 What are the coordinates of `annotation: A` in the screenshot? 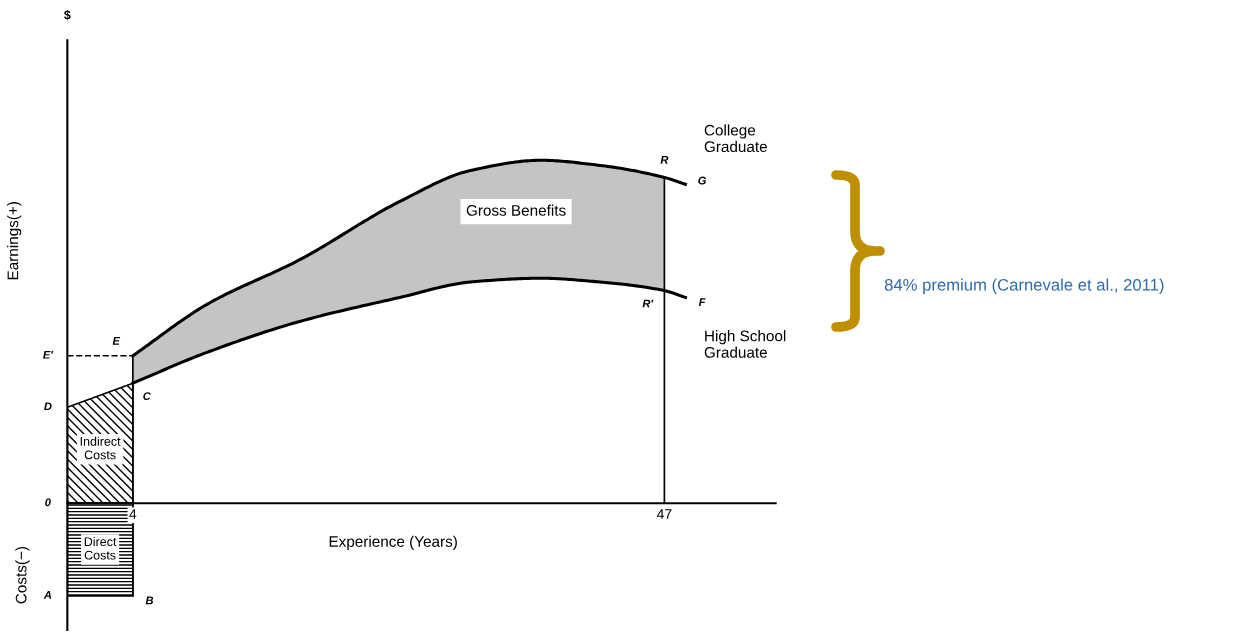 It's located at (47, 595).